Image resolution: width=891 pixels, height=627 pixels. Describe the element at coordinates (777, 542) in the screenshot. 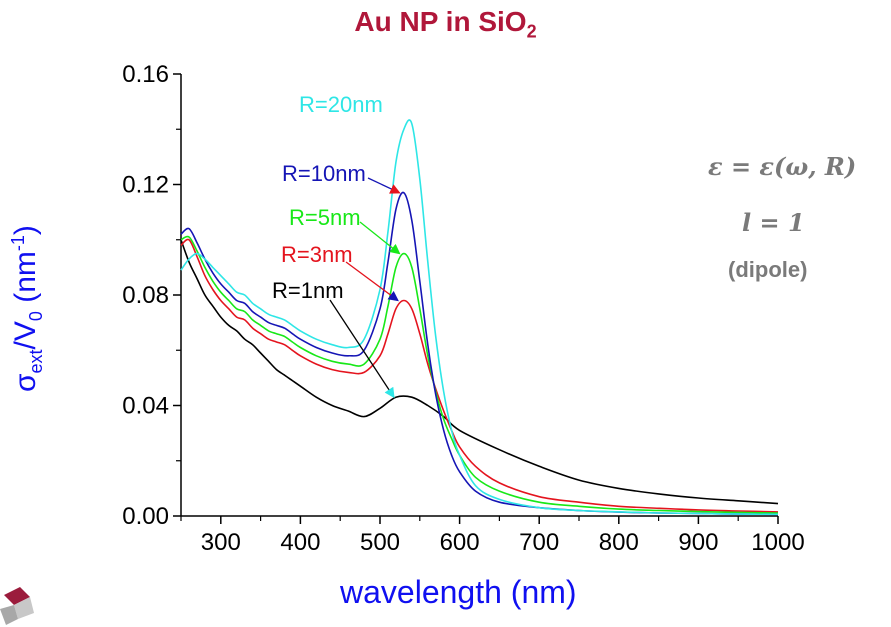

I see `x-tick-label: 1000` at that location.